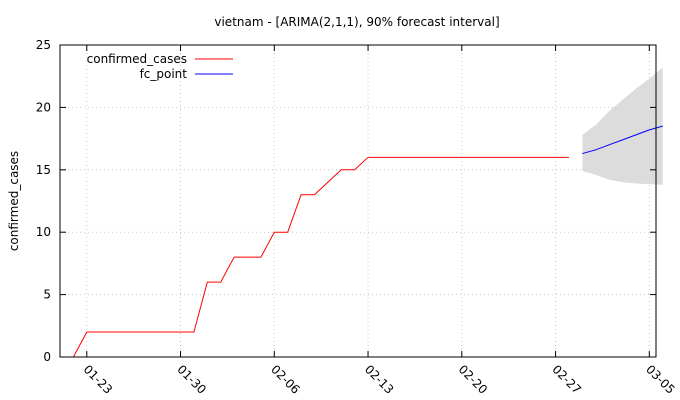 The image size is (680, 400). I want to click on y-tick-label: 15, so click(43, 170).